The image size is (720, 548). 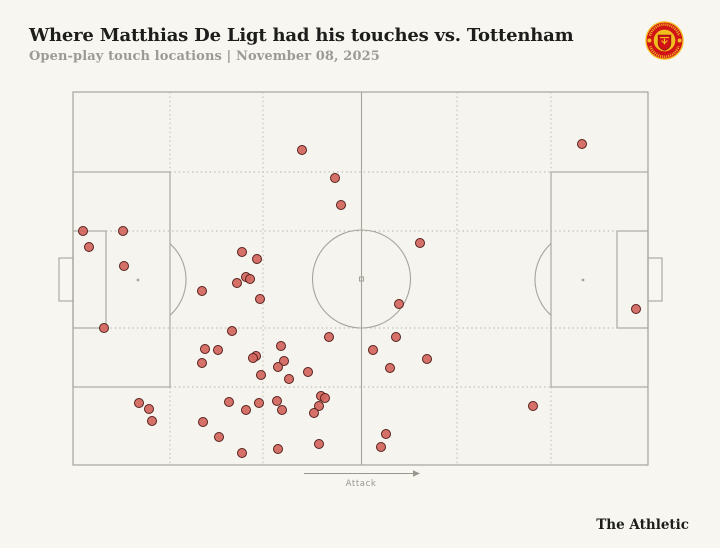 I want to click on right-penalty-arc, so click(x=543, y=279).